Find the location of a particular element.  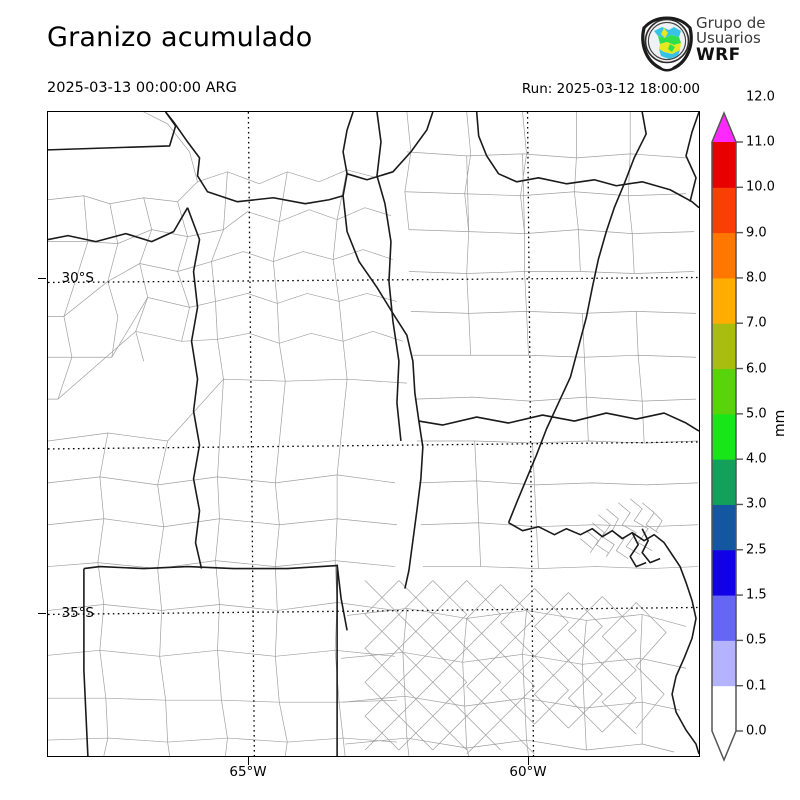

brand-logo: Grupo de Usuarios WRF is located at coordinates (719, 44).